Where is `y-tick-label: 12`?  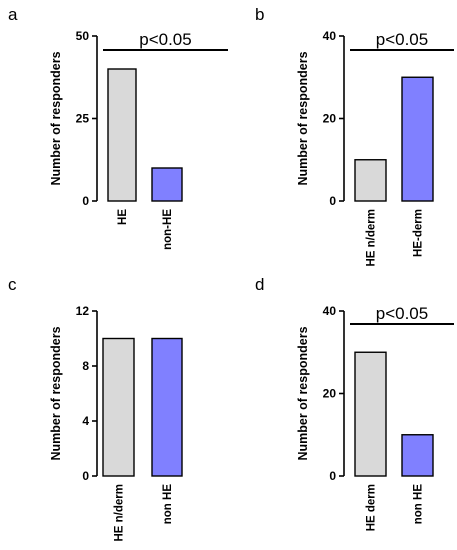 y-tick-label: 12 is located at coordinates (83, 311).